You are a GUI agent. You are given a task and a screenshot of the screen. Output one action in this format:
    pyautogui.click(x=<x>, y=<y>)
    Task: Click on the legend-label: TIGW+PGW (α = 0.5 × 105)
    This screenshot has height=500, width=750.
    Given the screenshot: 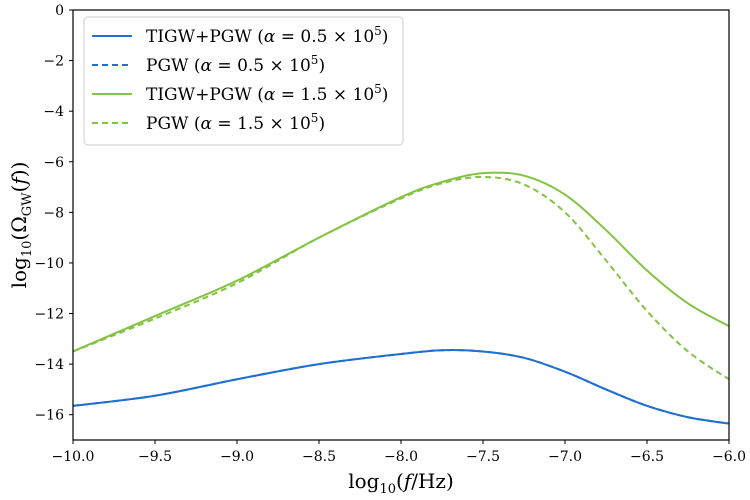 What is the action you would take?
    pyautogui.click(x=267, y=35)
    